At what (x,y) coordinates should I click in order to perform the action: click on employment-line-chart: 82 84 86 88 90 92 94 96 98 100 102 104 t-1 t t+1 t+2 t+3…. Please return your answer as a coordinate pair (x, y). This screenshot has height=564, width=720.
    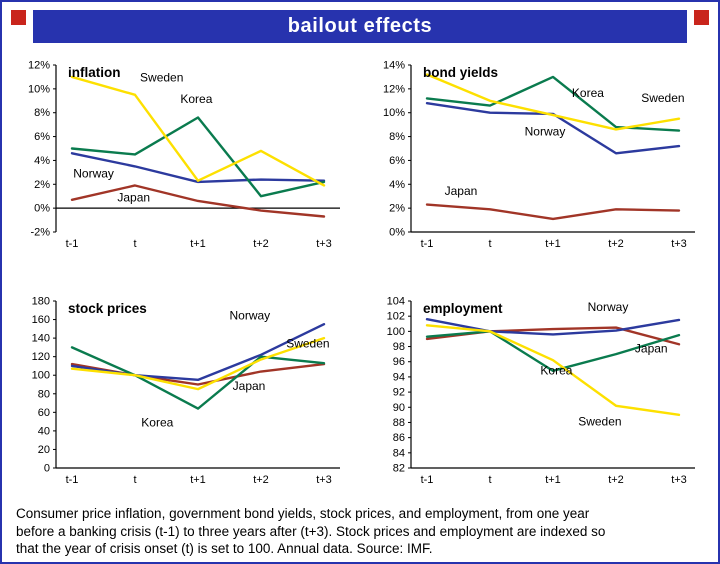
    Looking at the image, I should click on (540, 391).